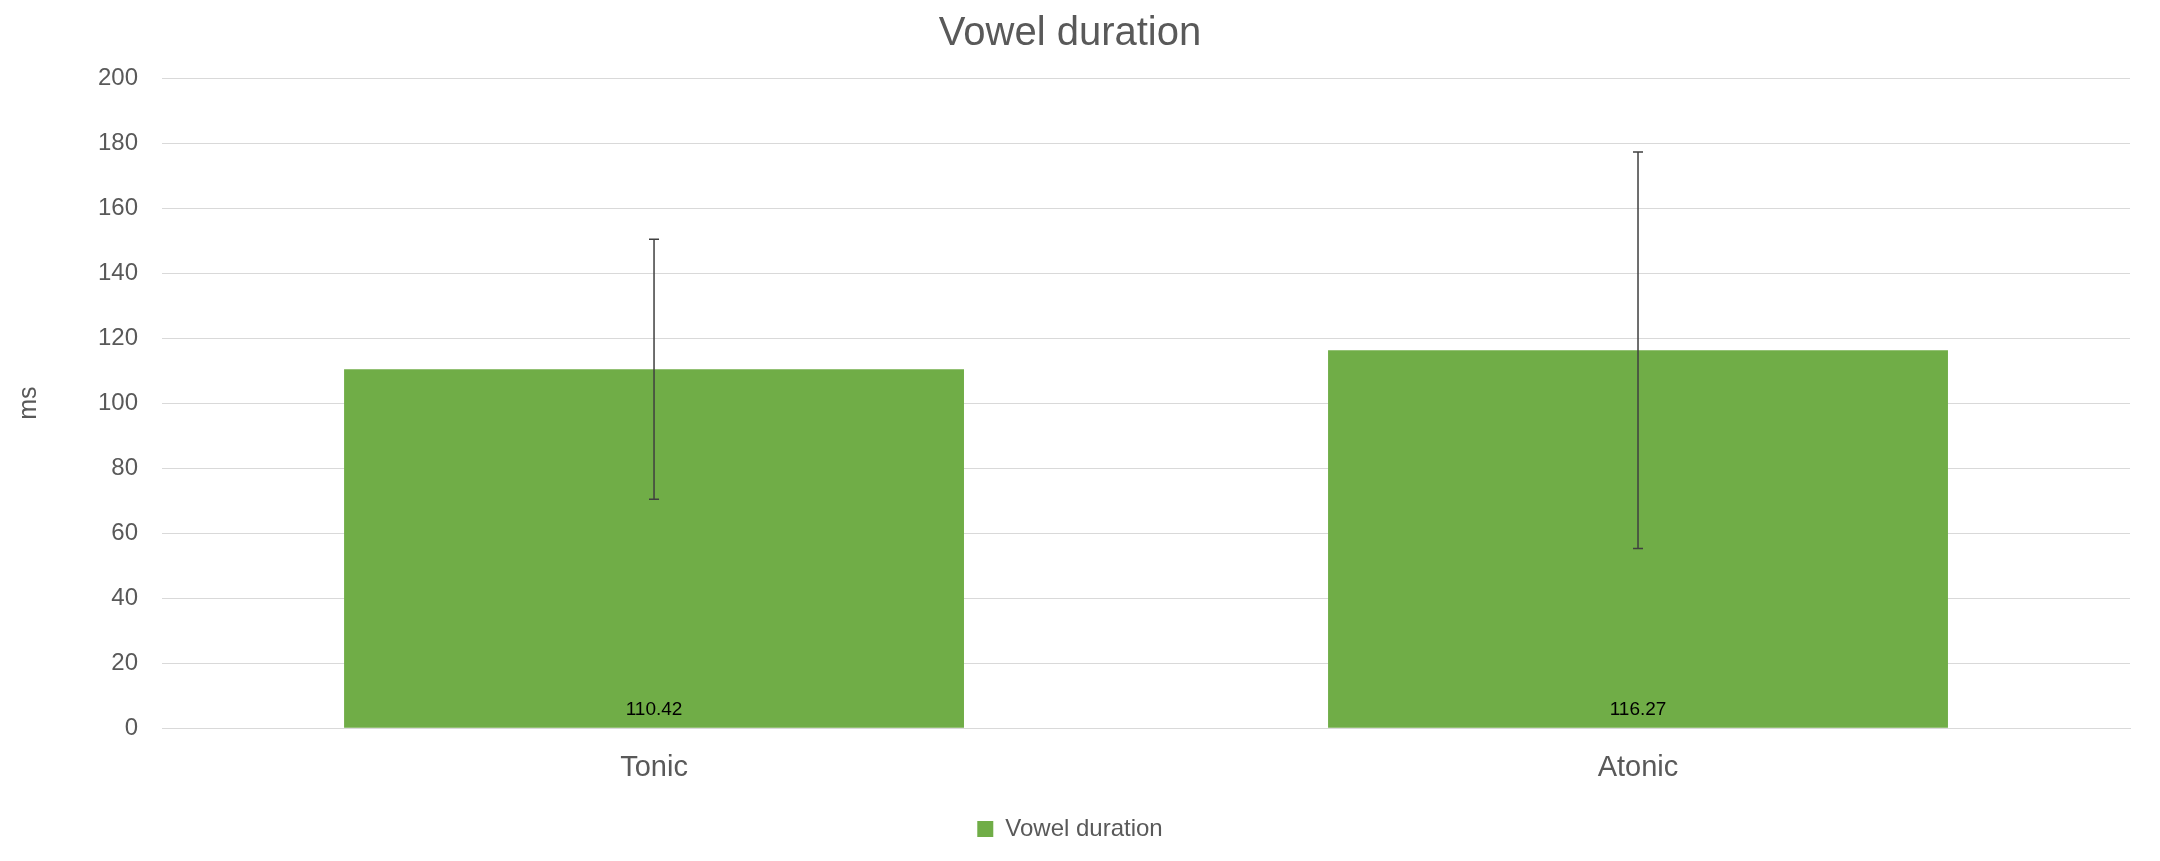 The height and width of the screenshot is (861, 2160). Describe the element at coordinates (131, 726) in the screenshot. I see `y-tick-label: 0` at that location.